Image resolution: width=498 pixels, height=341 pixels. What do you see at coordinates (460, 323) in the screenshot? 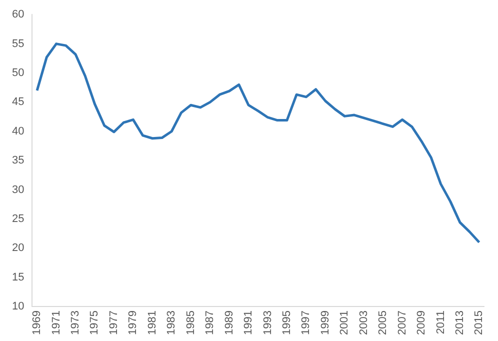
I see `x-tick-label: 2013` at bounding box center [460, 323].